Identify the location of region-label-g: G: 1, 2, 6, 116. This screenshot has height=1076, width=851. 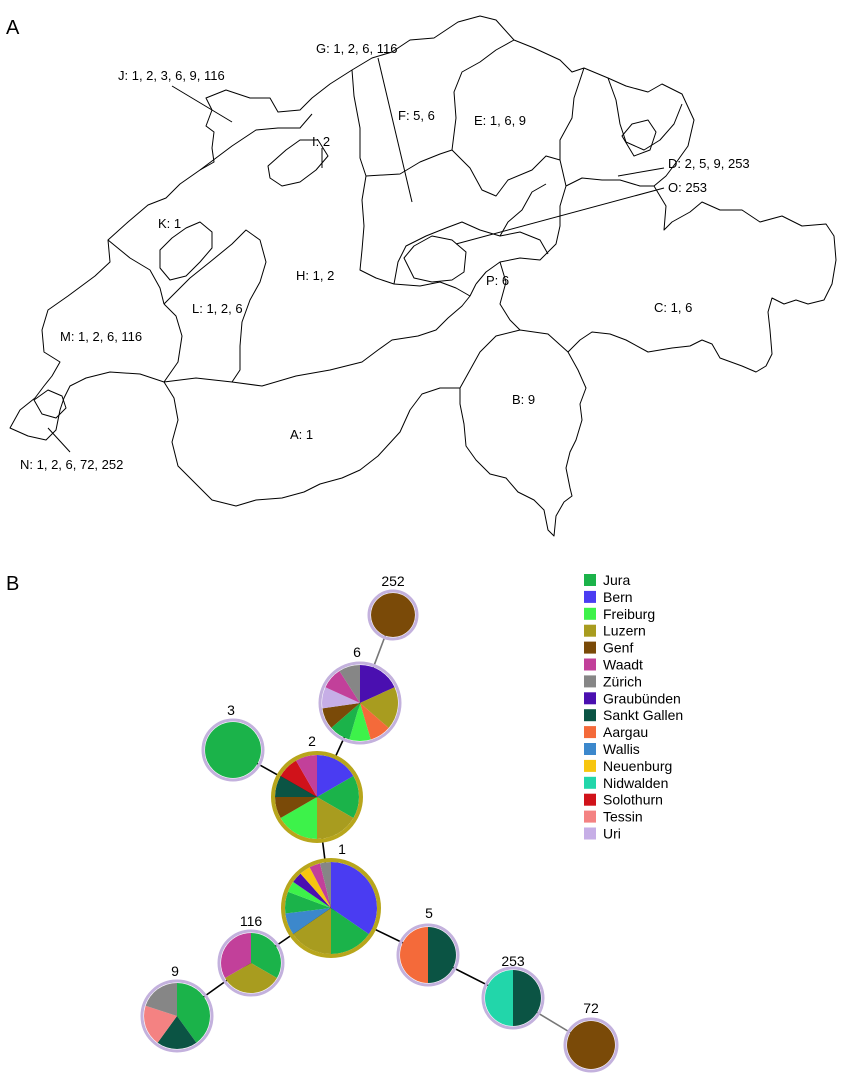
(356, 48).